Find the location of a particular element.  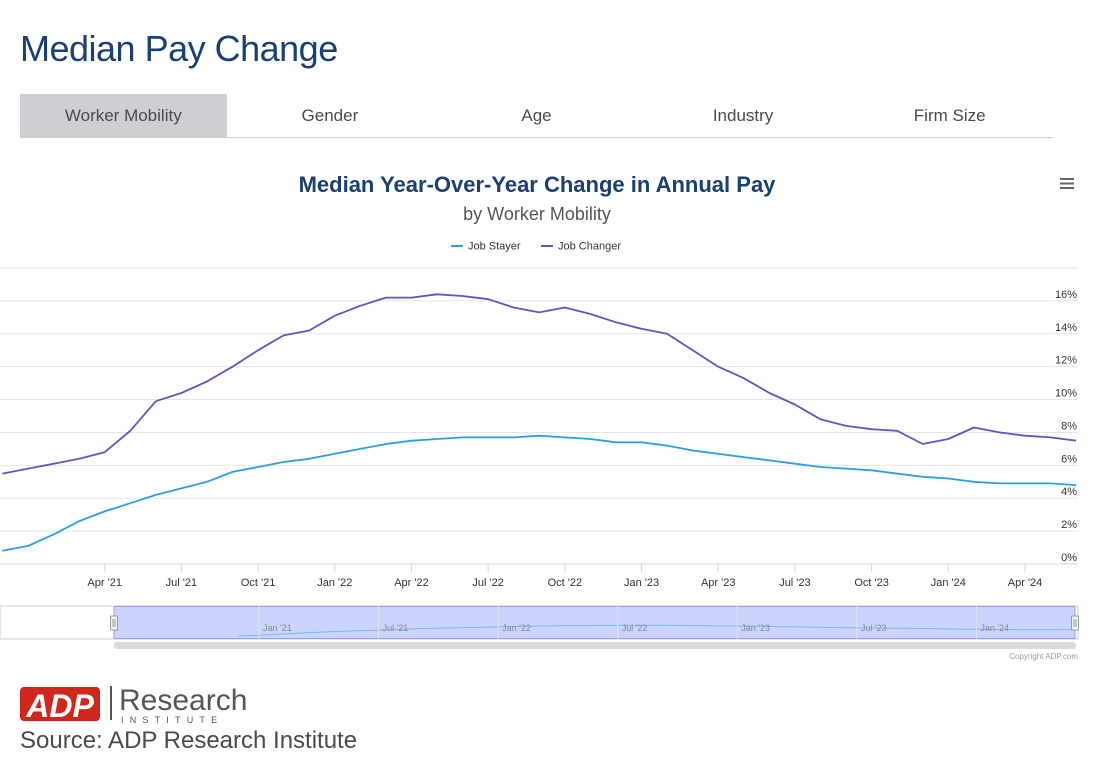

x-tick-label: Jul '22 is located at coordinates (487, 583).